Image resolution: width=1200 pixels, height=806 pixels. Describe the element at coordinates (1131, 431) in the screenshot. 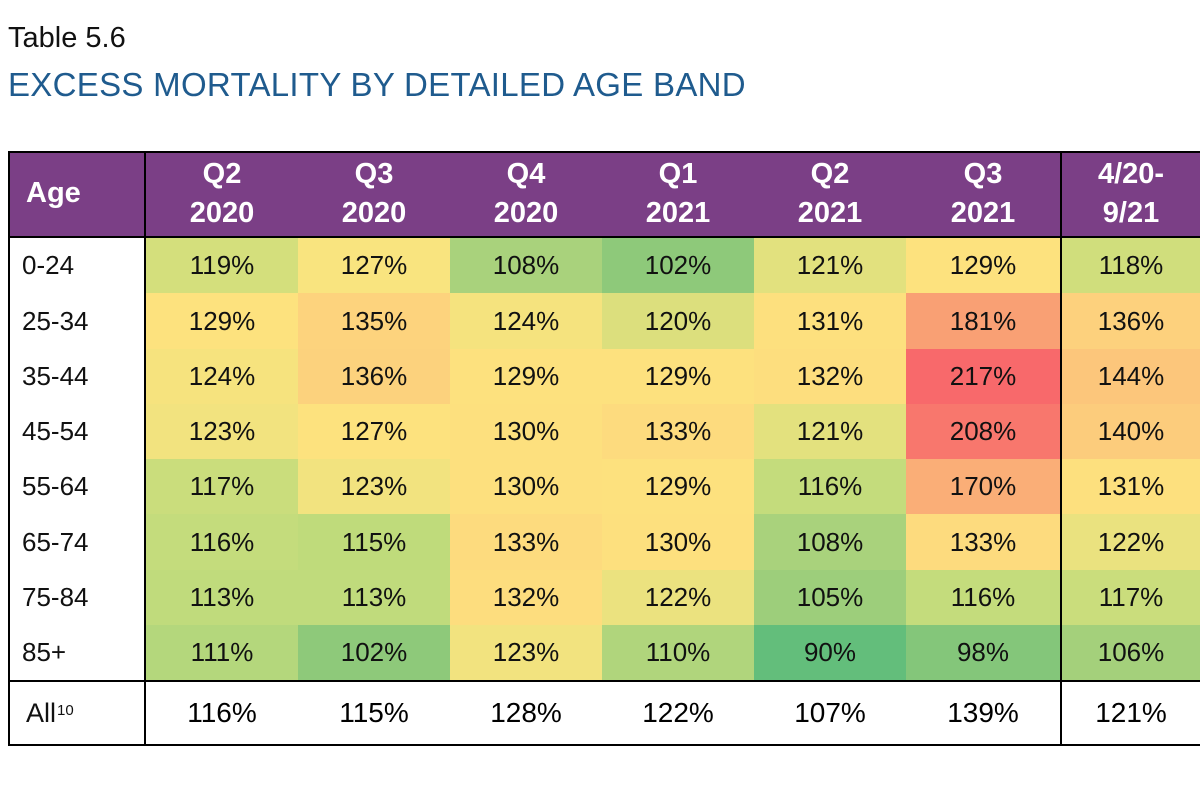

I see `table-cell: 140%` at that location.